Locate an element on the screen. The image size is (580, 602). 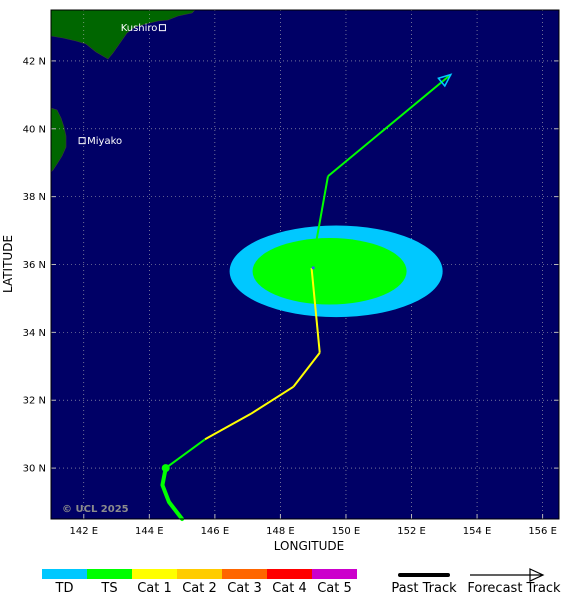
forecast-arrowhead is located at coordinates (445, 80).